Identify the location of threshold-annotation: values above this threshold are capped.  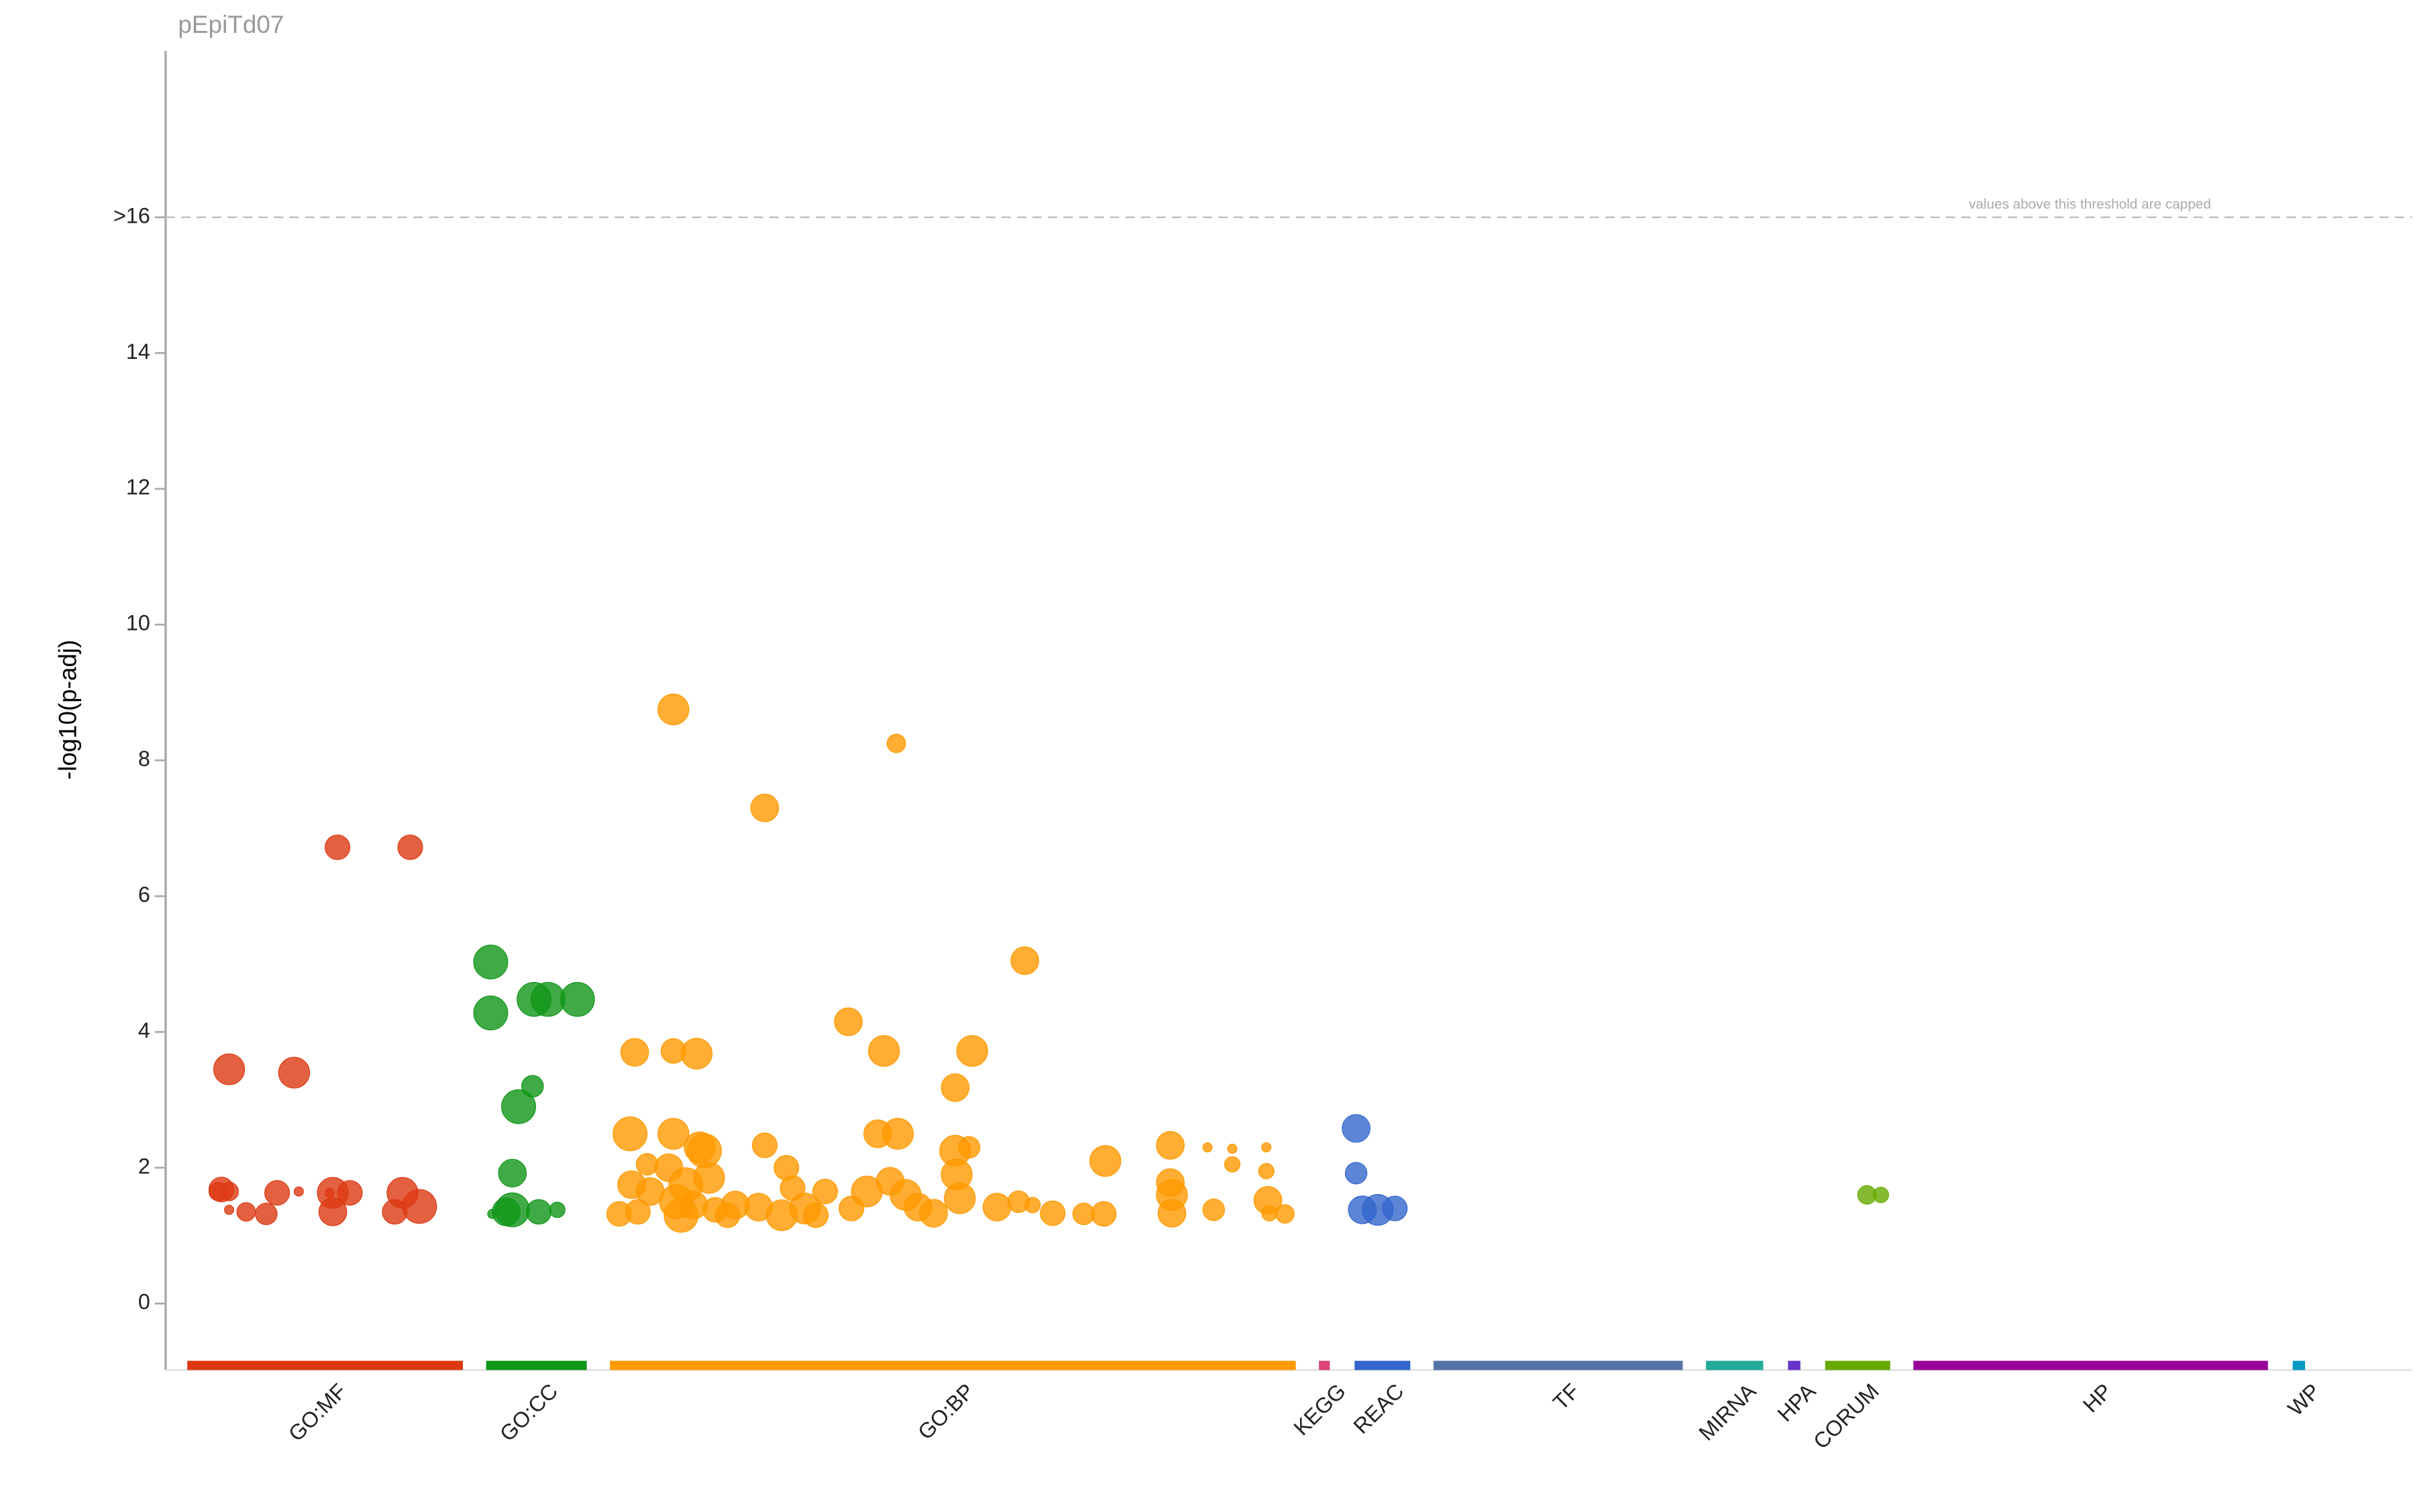
(2090, 204).